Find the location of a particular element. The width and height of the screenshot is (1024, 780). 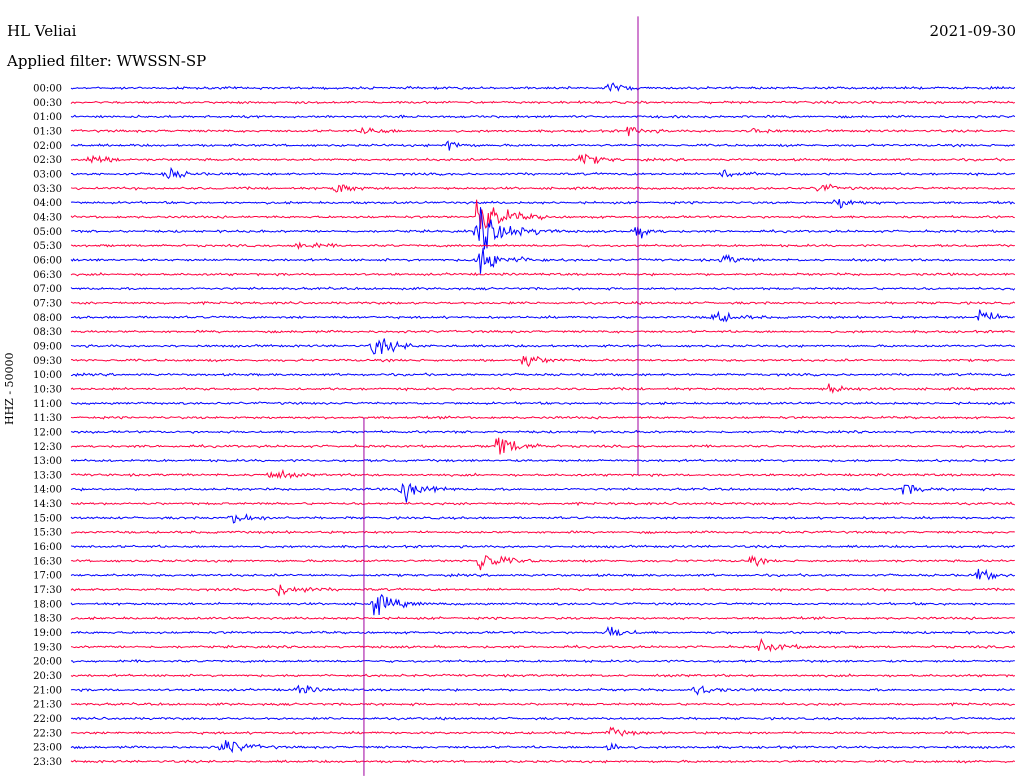

row-time-label: 03:00 is located at coordinates (47, 174).